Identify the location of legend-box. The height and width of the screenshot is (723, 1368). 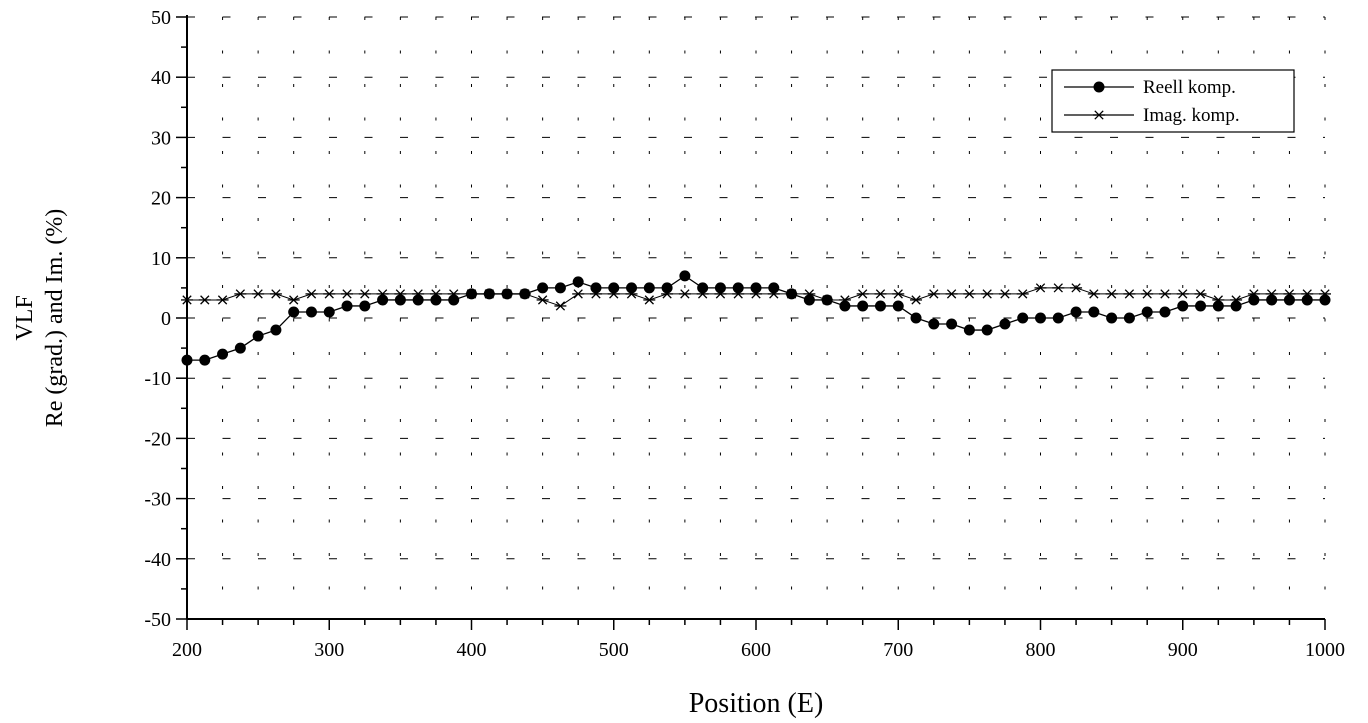
(1173, 101).